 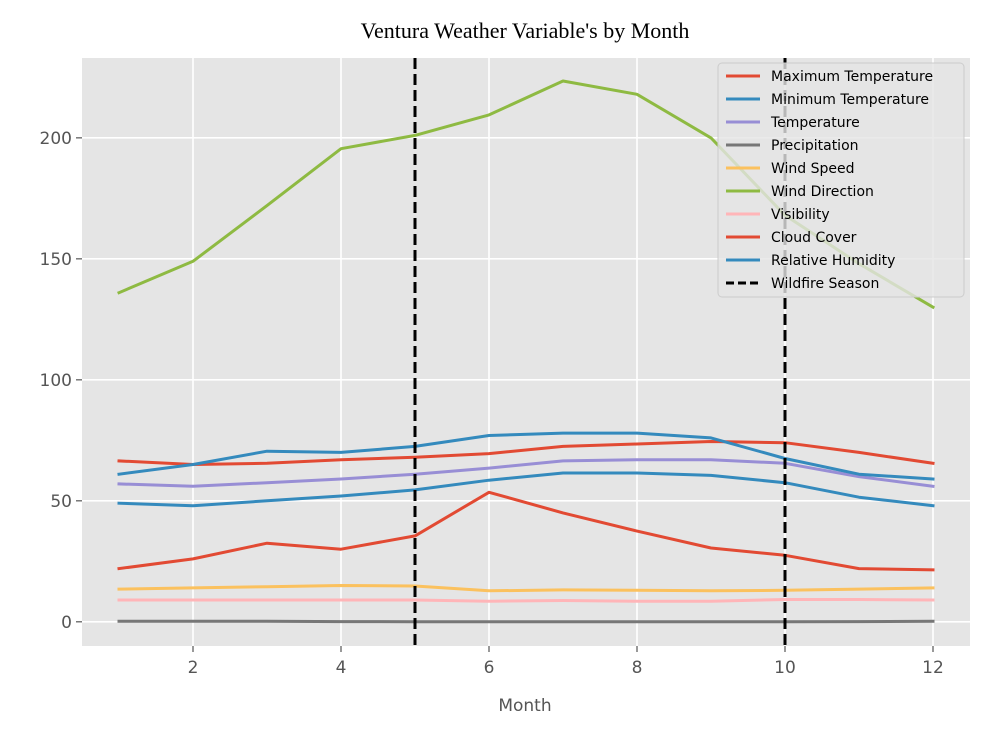 I want to click on series-line-wind-speed, so click(x=526, y=588).